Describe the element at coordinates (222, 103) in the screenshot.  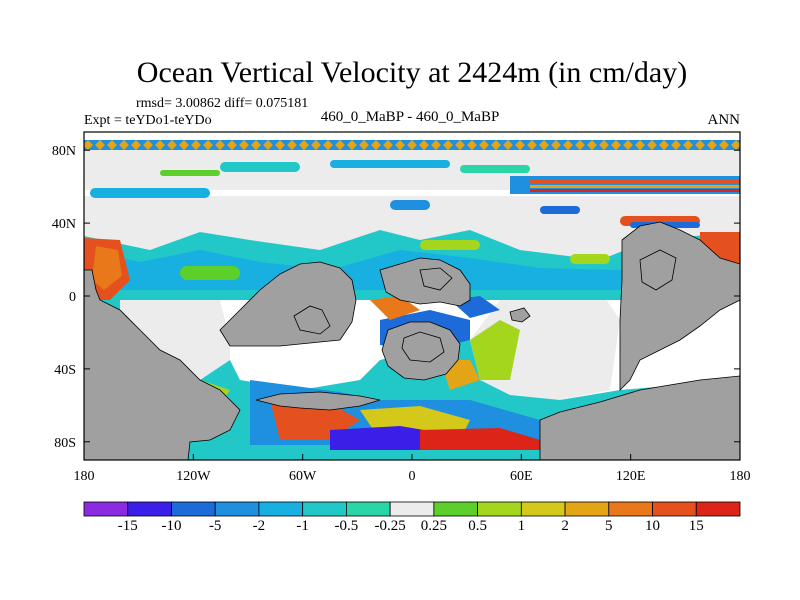
I see `stats-line: rmsd= 3.00862 diff= 0.075181` at that location.